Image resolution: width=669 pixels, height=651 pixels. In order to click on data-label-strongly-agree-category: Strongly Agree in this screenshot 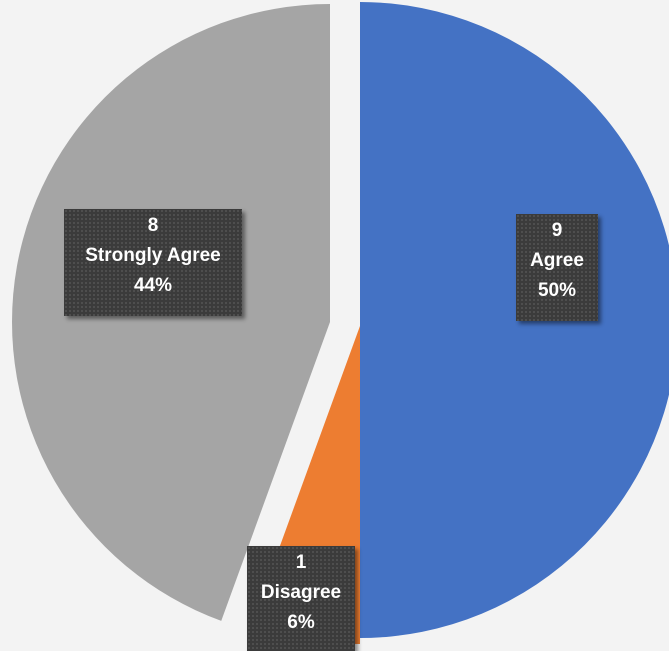, I will do `click(153, 255)`.